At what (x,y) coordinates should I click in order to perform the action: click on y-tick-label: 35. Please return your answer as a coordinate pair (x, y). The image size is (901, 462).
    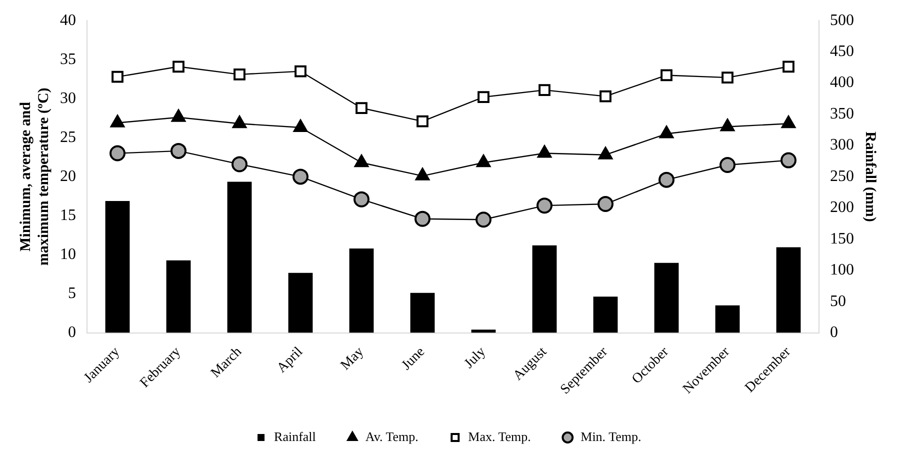
    Looking at the image, I should click on (68, 59).